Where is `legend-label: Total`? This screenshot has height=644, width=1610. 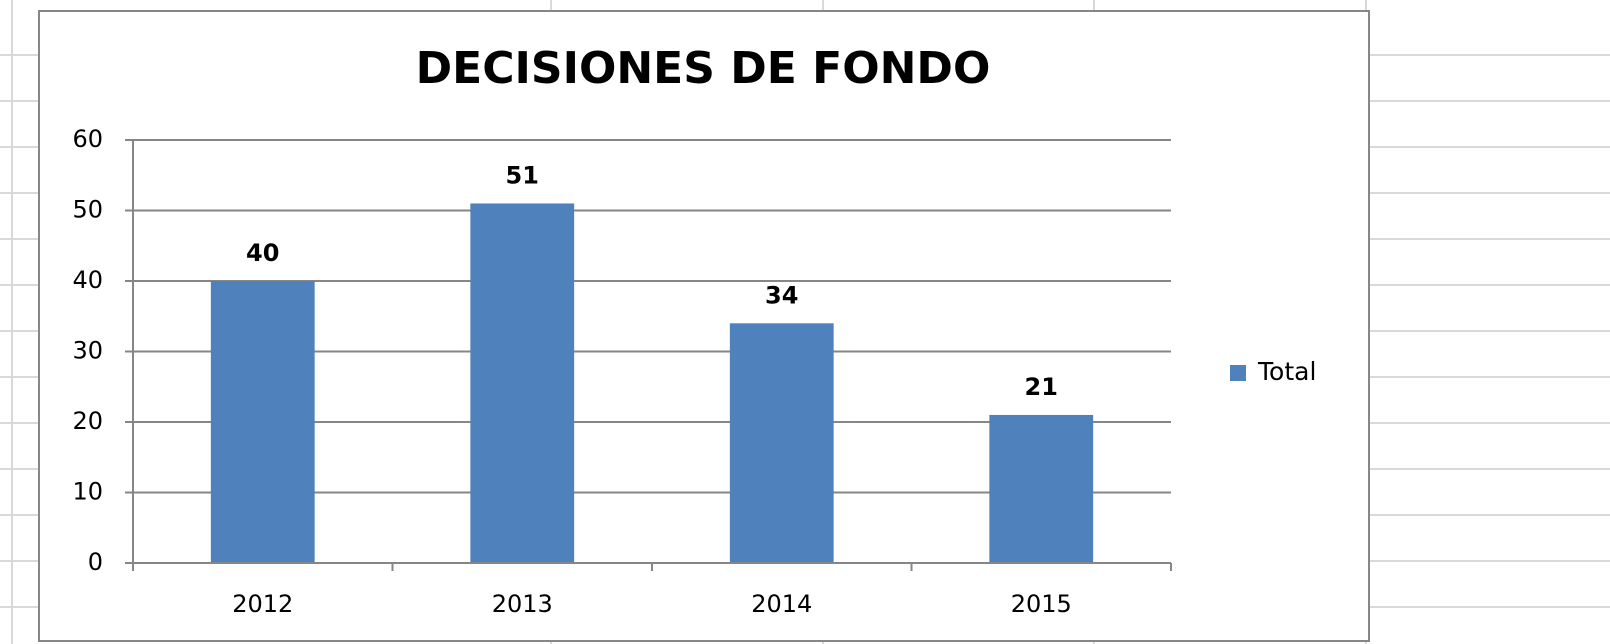 legend-label: Total is located at coordinates (1286, 371).